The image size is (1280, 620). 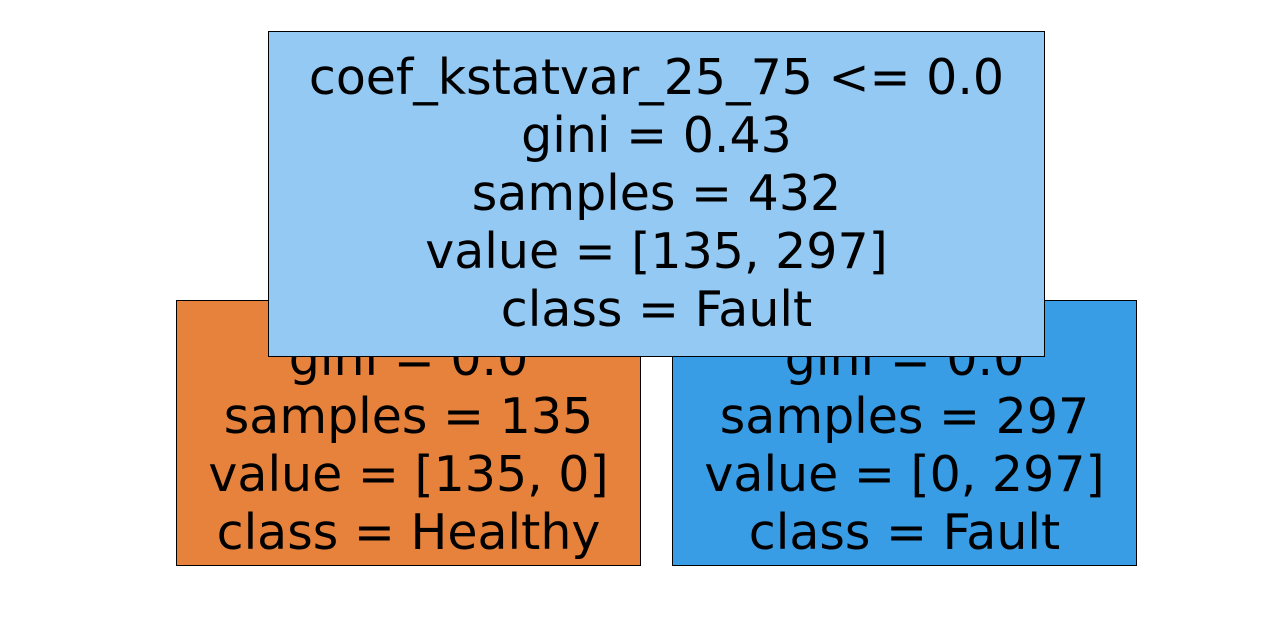 What do you see at coordinates (904, 532) in the screenshot?
I see `leaf-node-class: class = Fault` at bounding box center [904, 532].